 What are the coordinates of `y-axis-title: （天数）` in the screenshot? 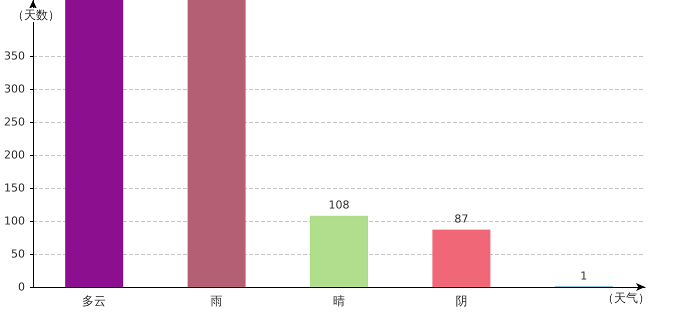 It's located at (36, 15).